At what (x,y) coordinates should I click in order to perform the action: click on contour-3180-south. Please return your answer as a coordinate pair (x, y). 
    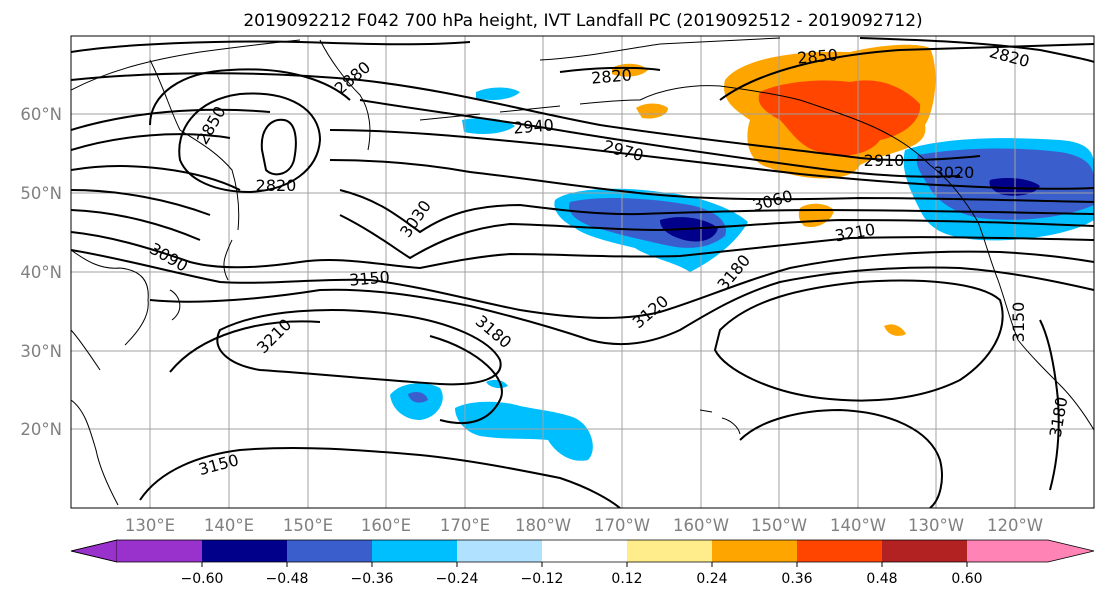
    Looking at the image, I should click on (380, 477).